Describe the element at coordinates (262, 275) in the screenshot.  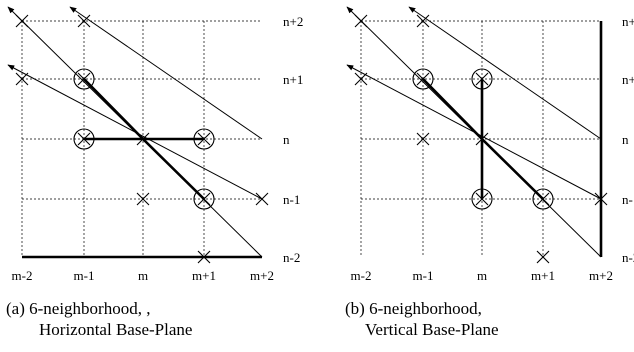
I see `x-tick-a: m+2` at that location.